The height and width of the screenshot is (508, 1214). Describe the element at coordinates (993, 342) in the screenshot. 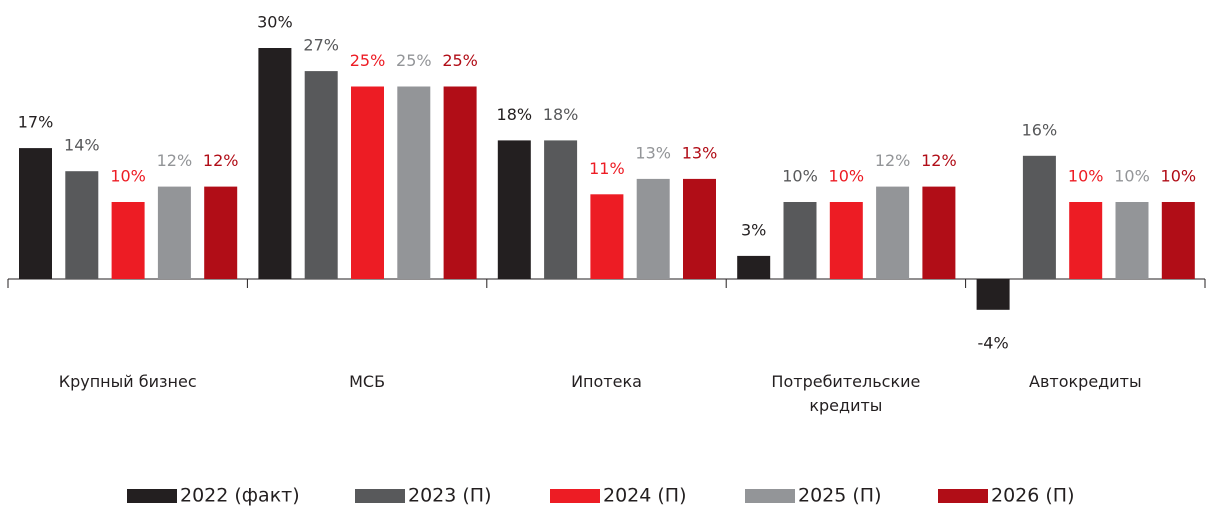

I see `value-label: -4%` at that location.